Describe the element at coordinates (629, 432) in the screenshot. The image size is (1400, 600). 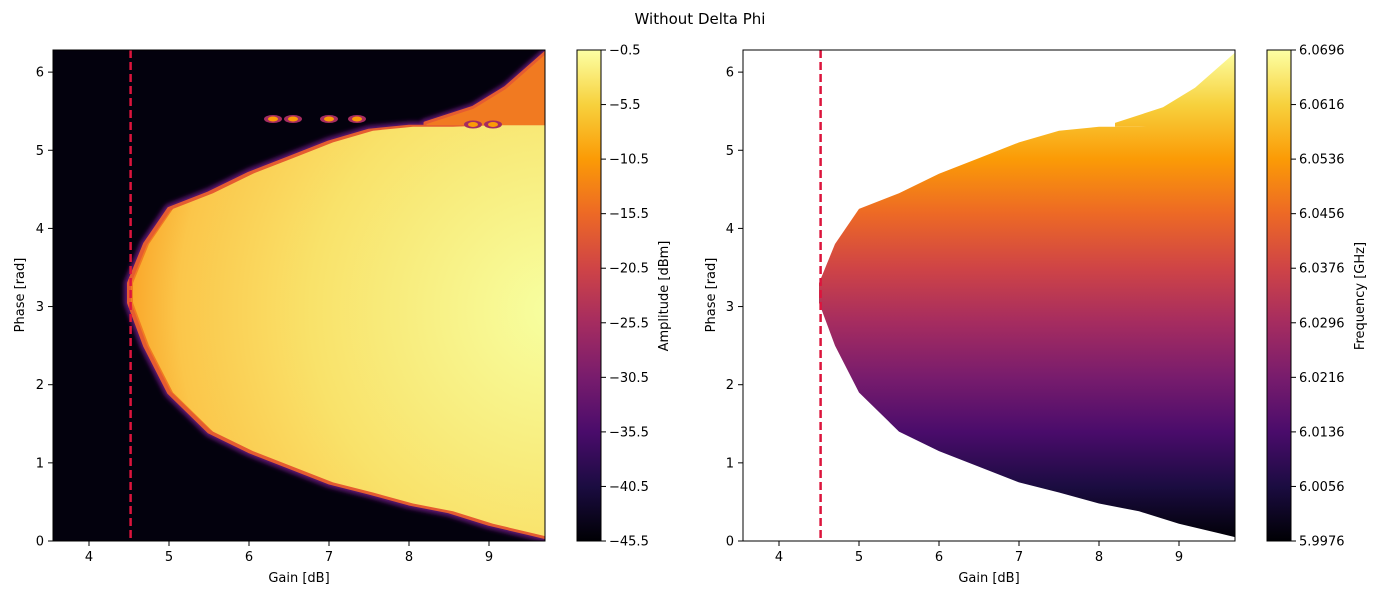
I see `colorbar-tick-label: −35.5` at that location.